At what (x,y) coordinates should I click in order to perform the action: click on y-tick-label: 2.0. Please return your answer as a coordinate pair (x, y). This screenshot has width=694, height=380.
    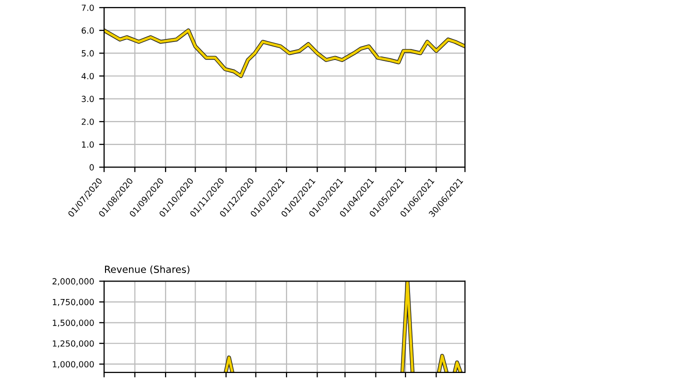
    Looking at the image, I should click on (88, 121).